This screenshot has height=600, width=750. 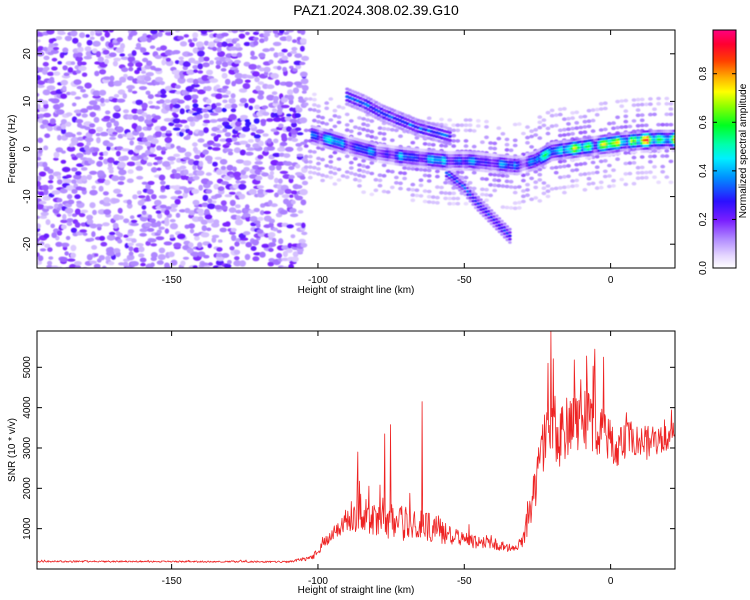 What do you see at coordinates (703, 122) in the screenshot?
I see `colorbar-tick-label: 0.6` at bounding box center [703, 122].